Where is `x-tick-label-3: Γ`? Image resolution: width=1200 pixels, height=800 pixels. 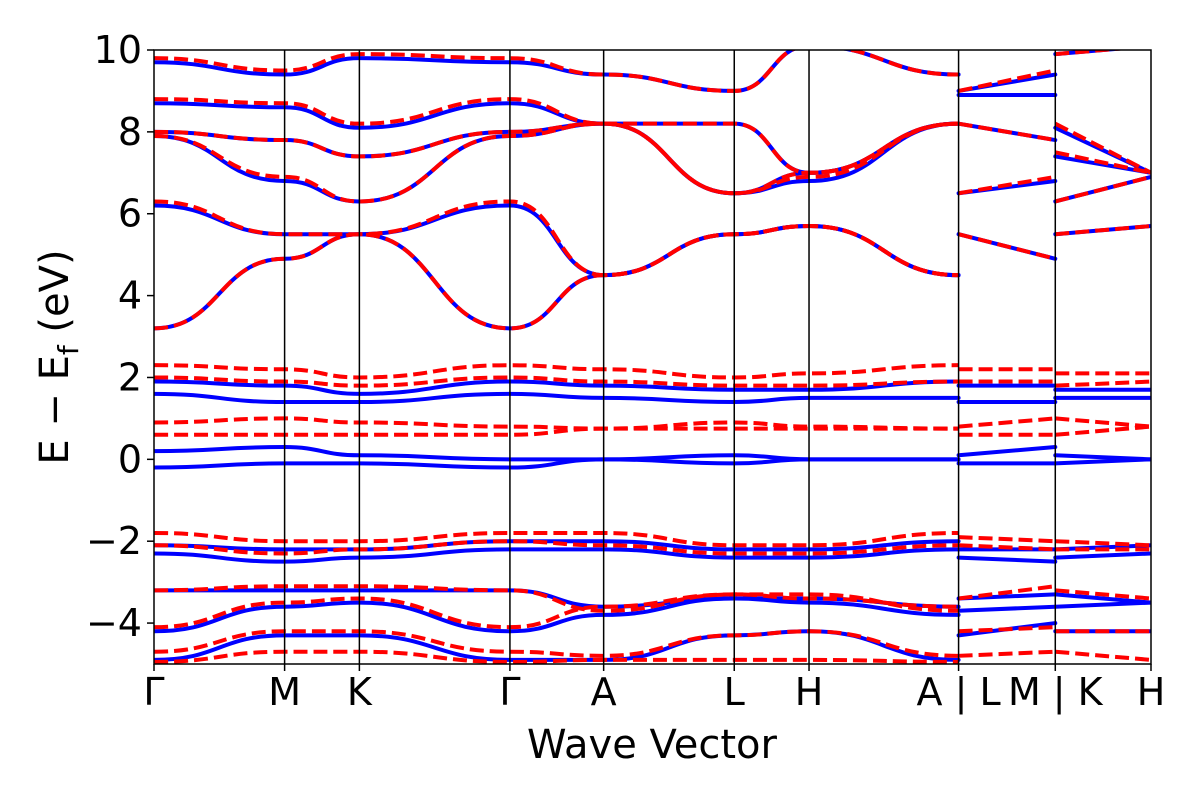
x-tick-label-3: Γ is located at coordinates (509, 692).